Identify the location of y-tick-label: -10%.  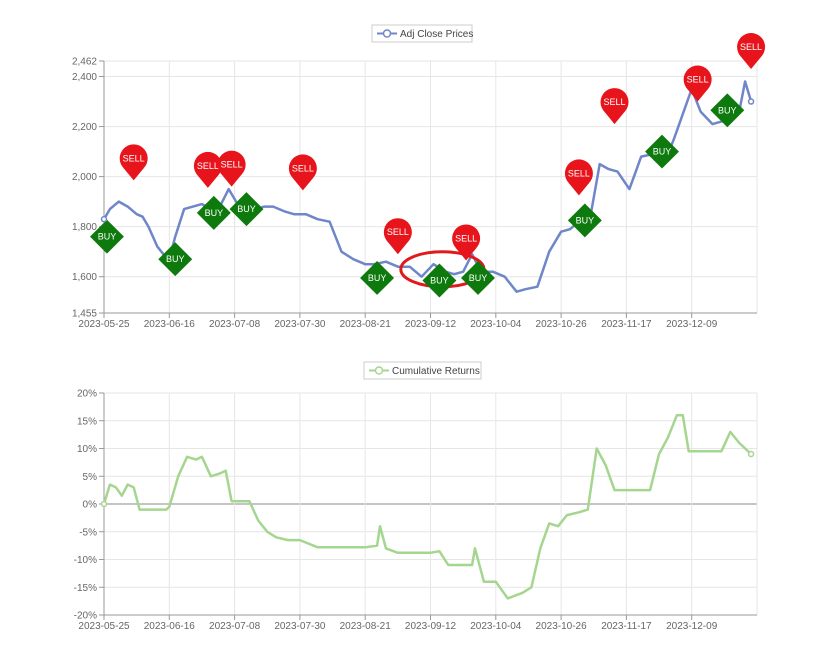
(85, 560).